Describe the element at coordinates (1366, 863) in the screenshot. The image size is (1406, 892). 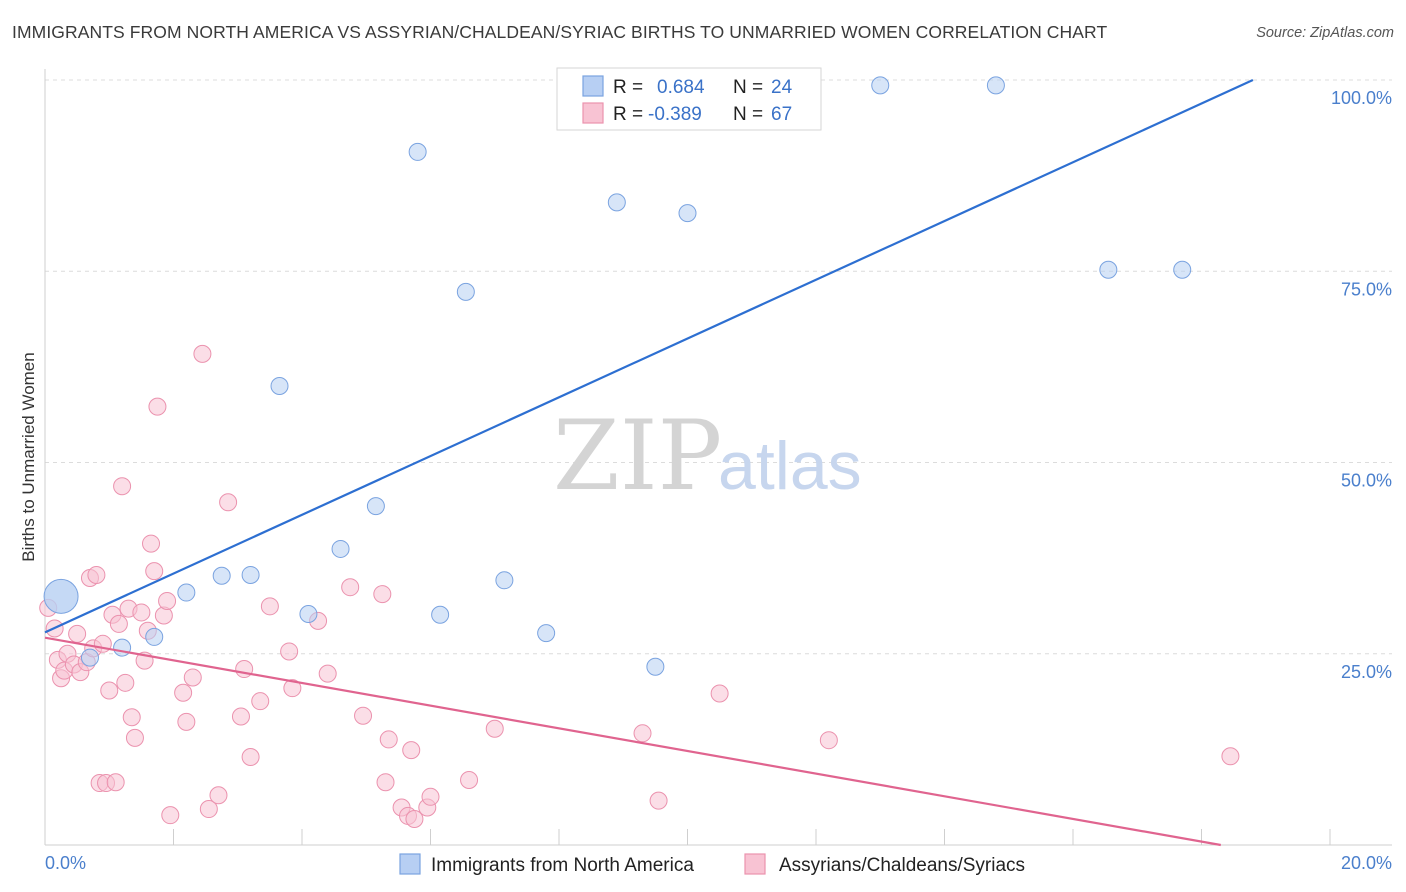
I see `x-tick-label-max: 20.0%` at that location.